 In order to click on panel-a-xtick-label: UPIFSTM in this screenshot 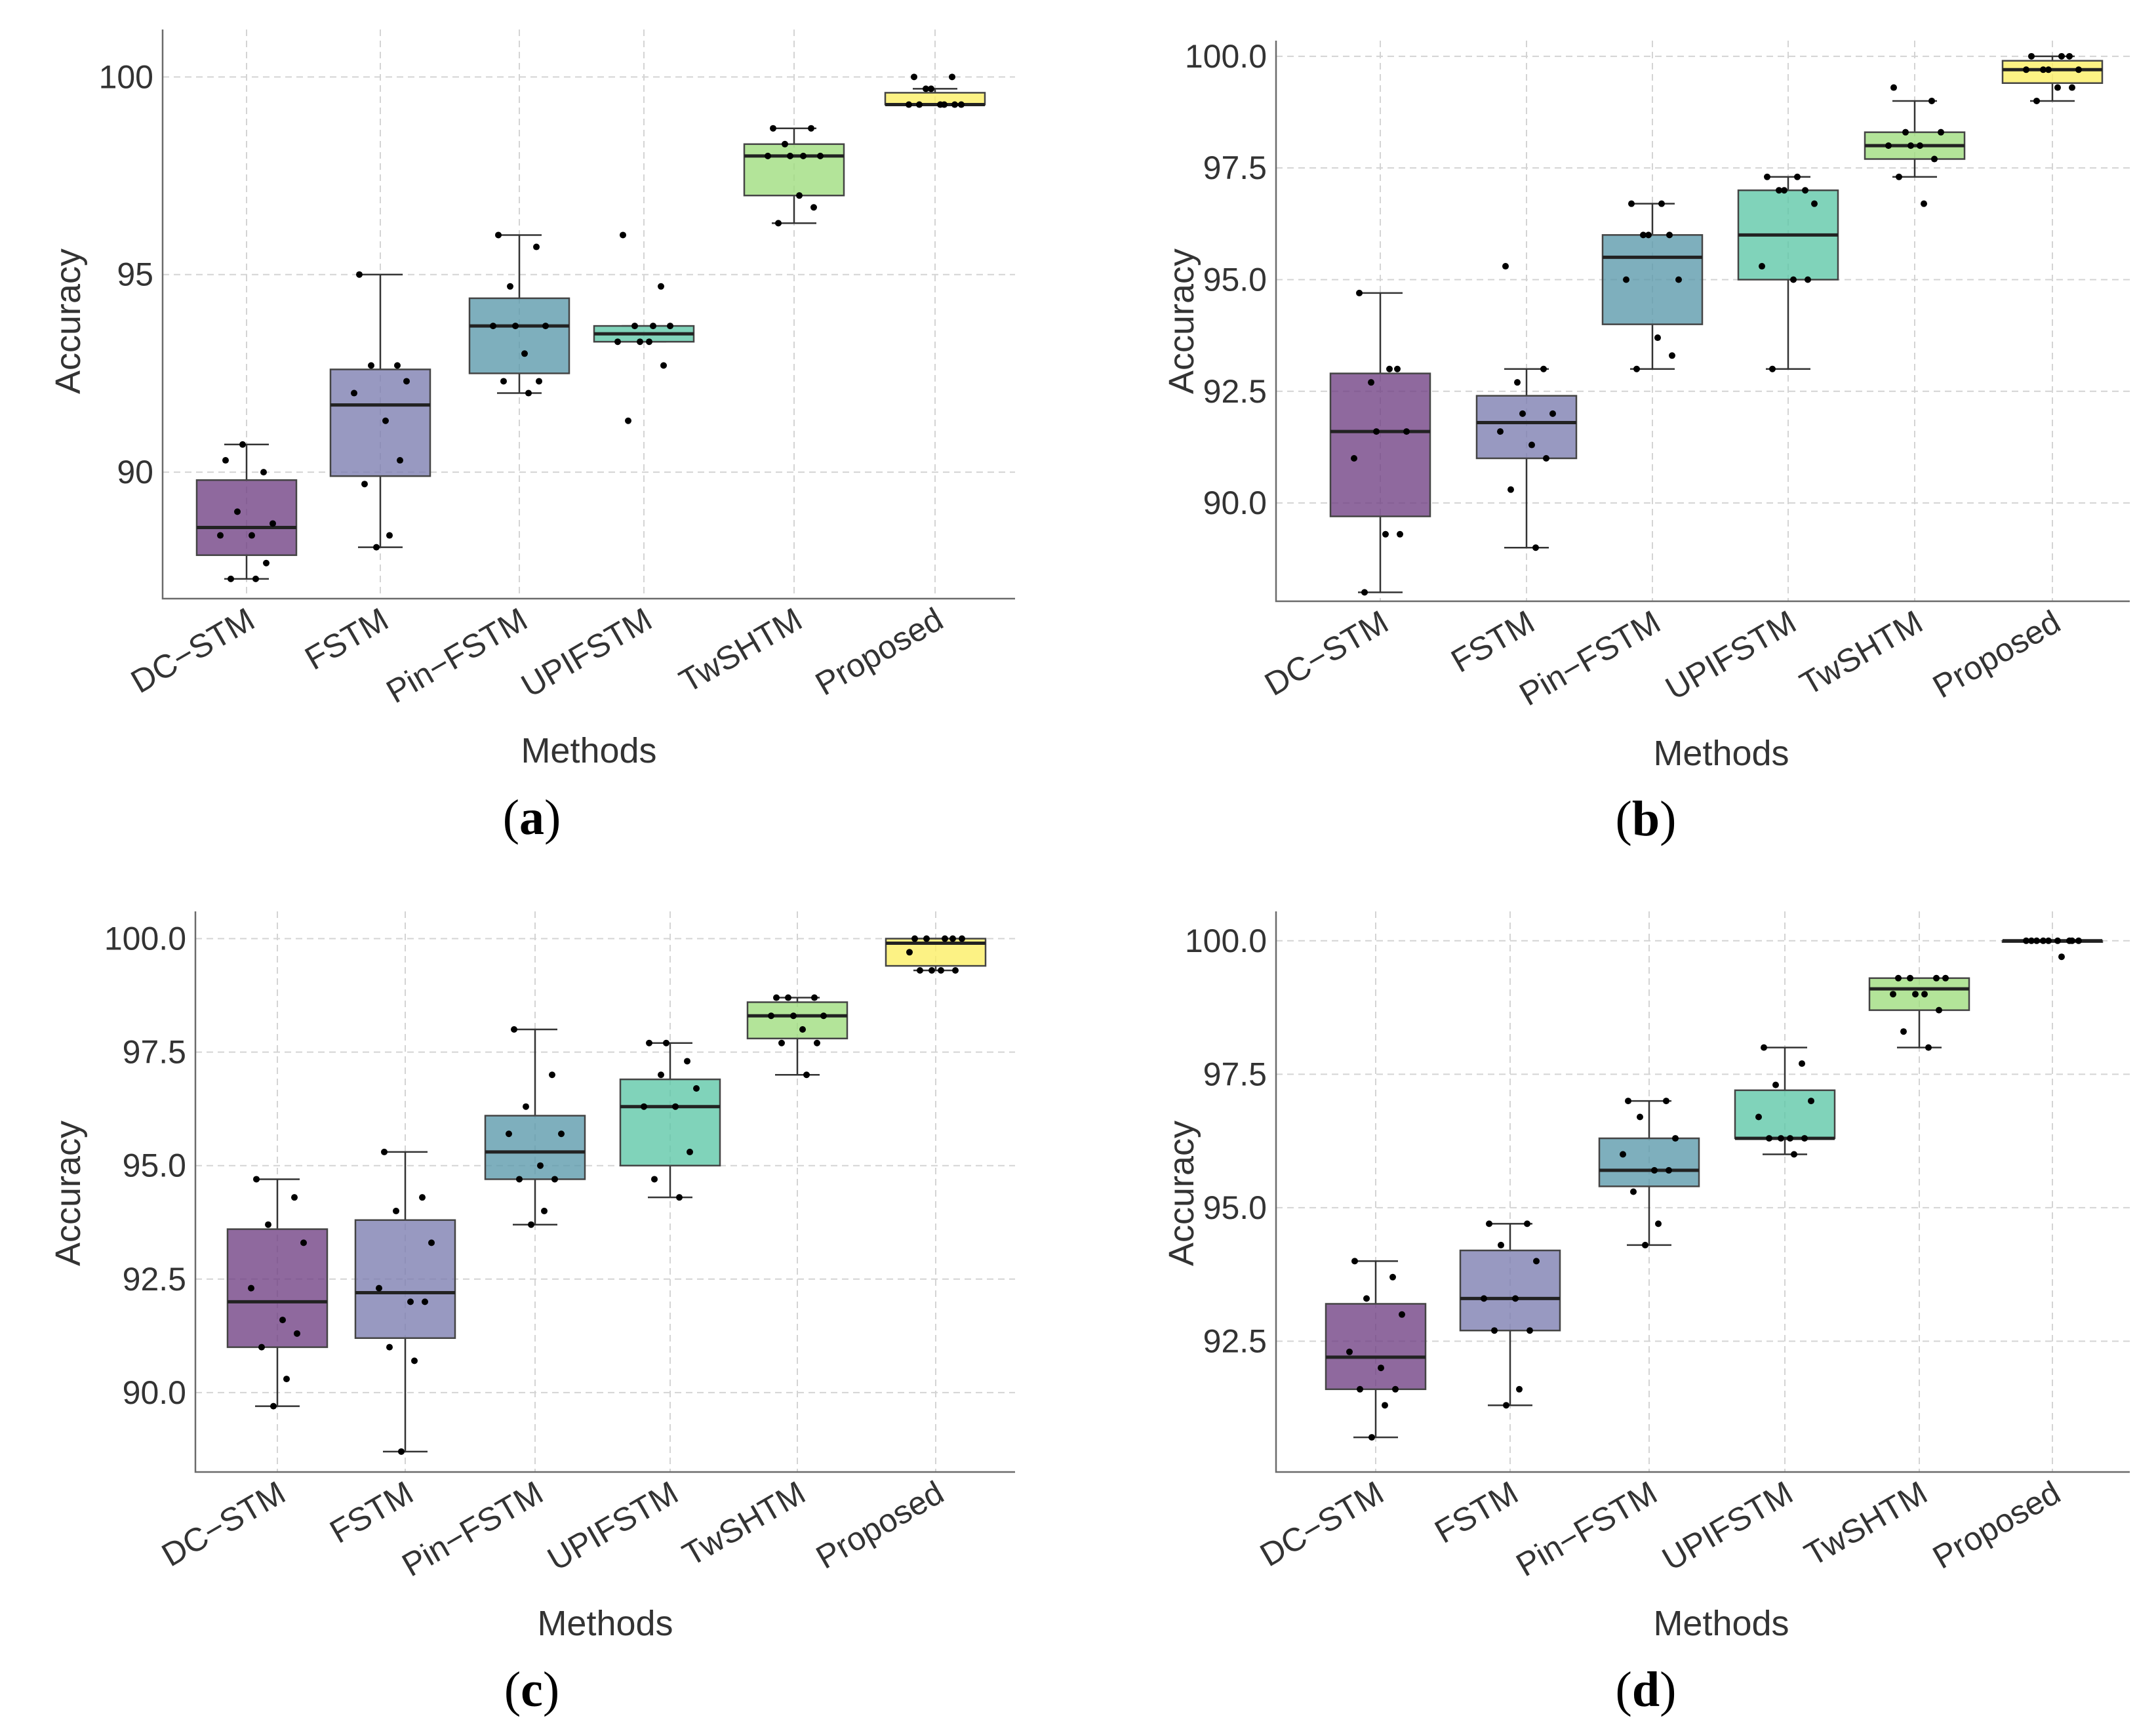, I will do `click(586, 652)`.